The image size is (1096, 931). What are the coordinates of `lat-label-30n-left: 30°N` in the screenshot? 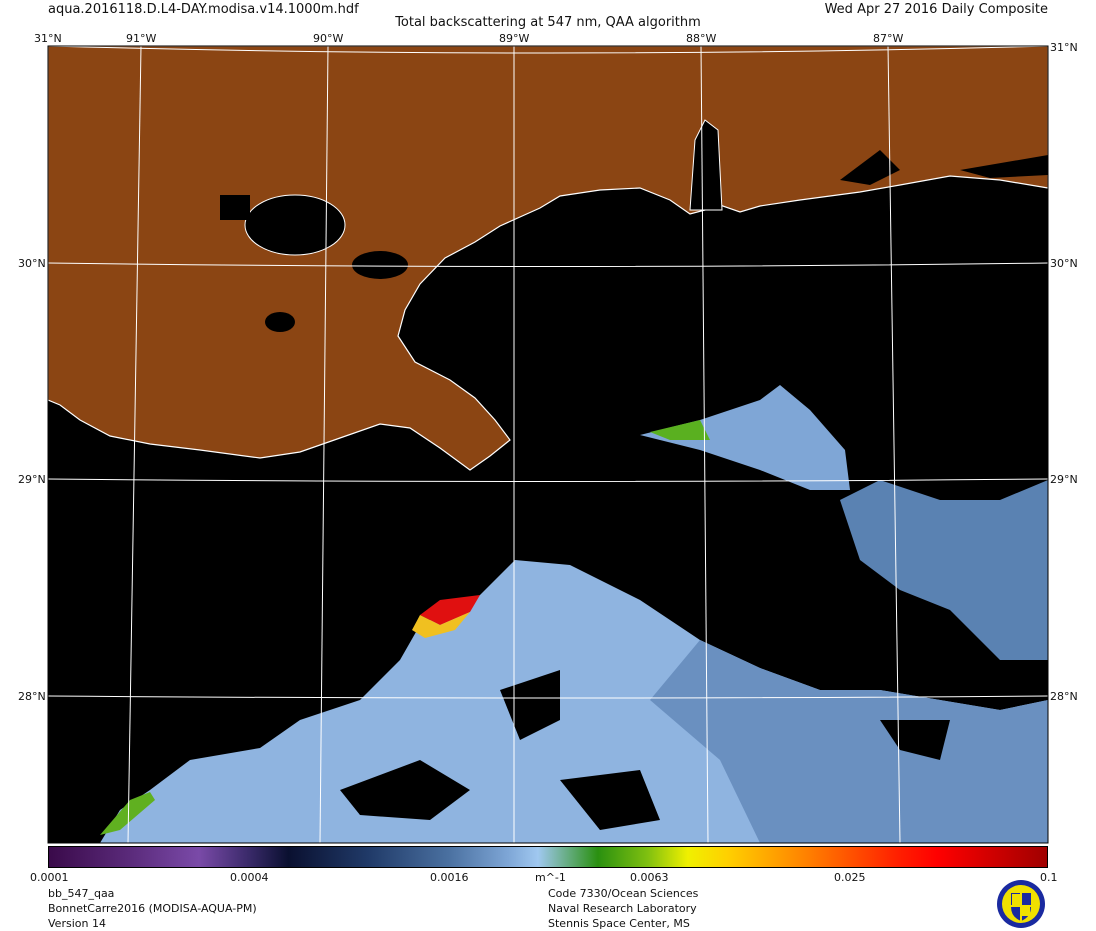 It's located at (32, 263).